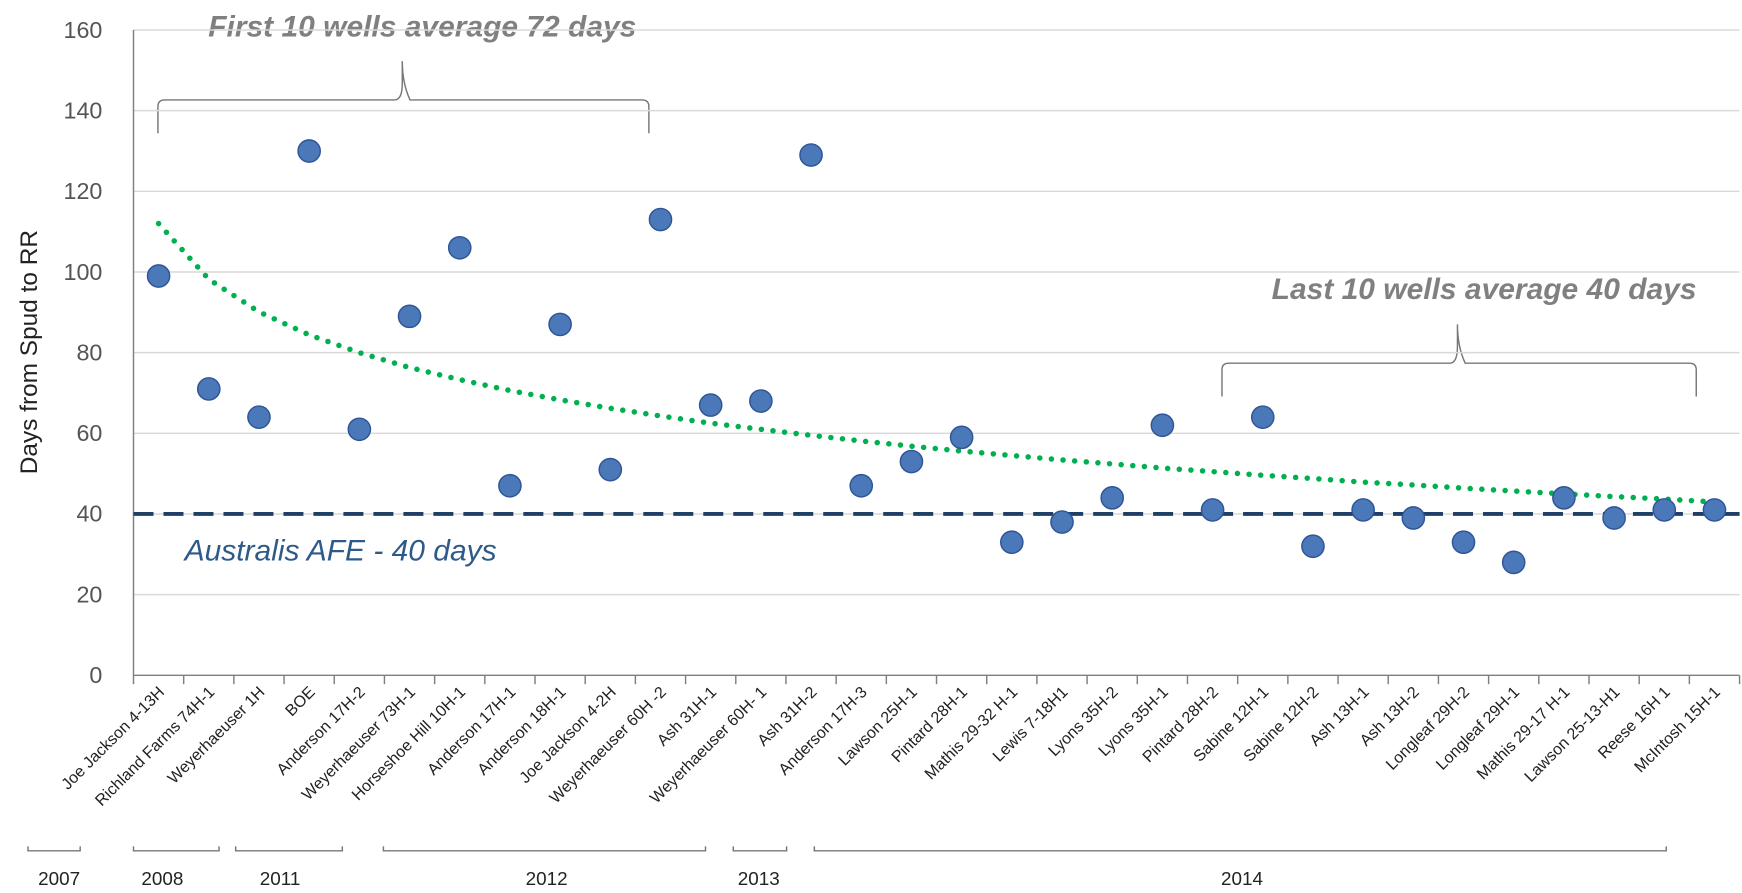 The width and height of the screenshot is (1742, 893). What do you see at coordinates (522, 731) in the screenshot?
I see `x-tick-label: Anderson 18H-1` at bounding box center [522, 731].